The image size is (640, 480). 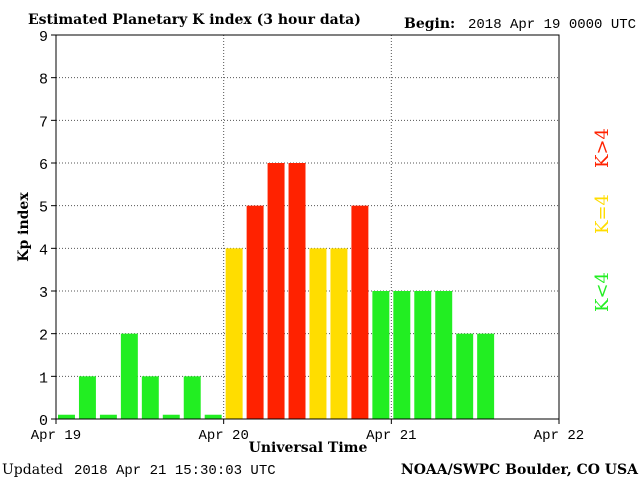 I want to click on y-tick-label: 8, so click(x=43, y=80).